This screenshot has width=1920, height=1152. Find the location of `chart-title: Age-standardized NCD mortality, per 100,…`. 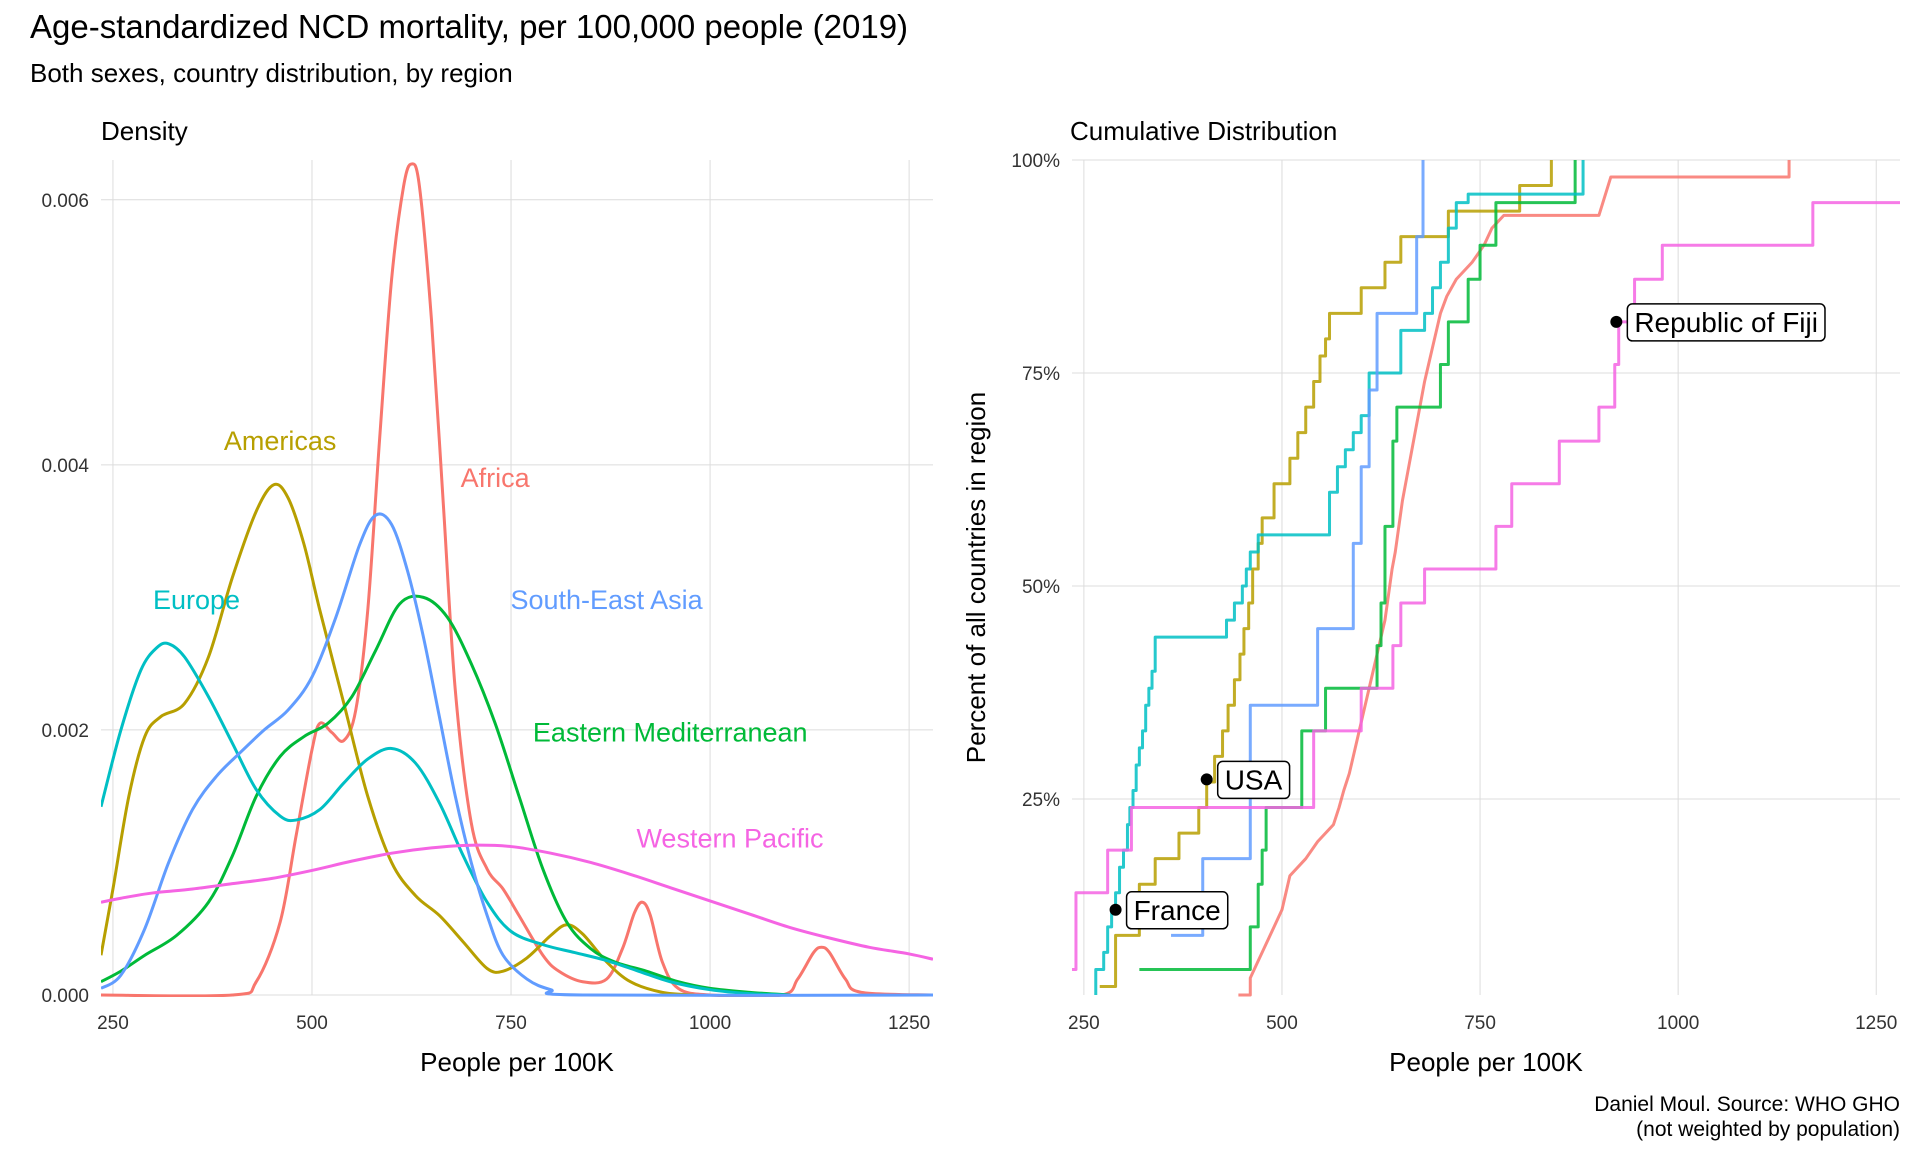

chart-title: Age-standardized NCD mortality, per 100,… is located at coordinates (469, 26).